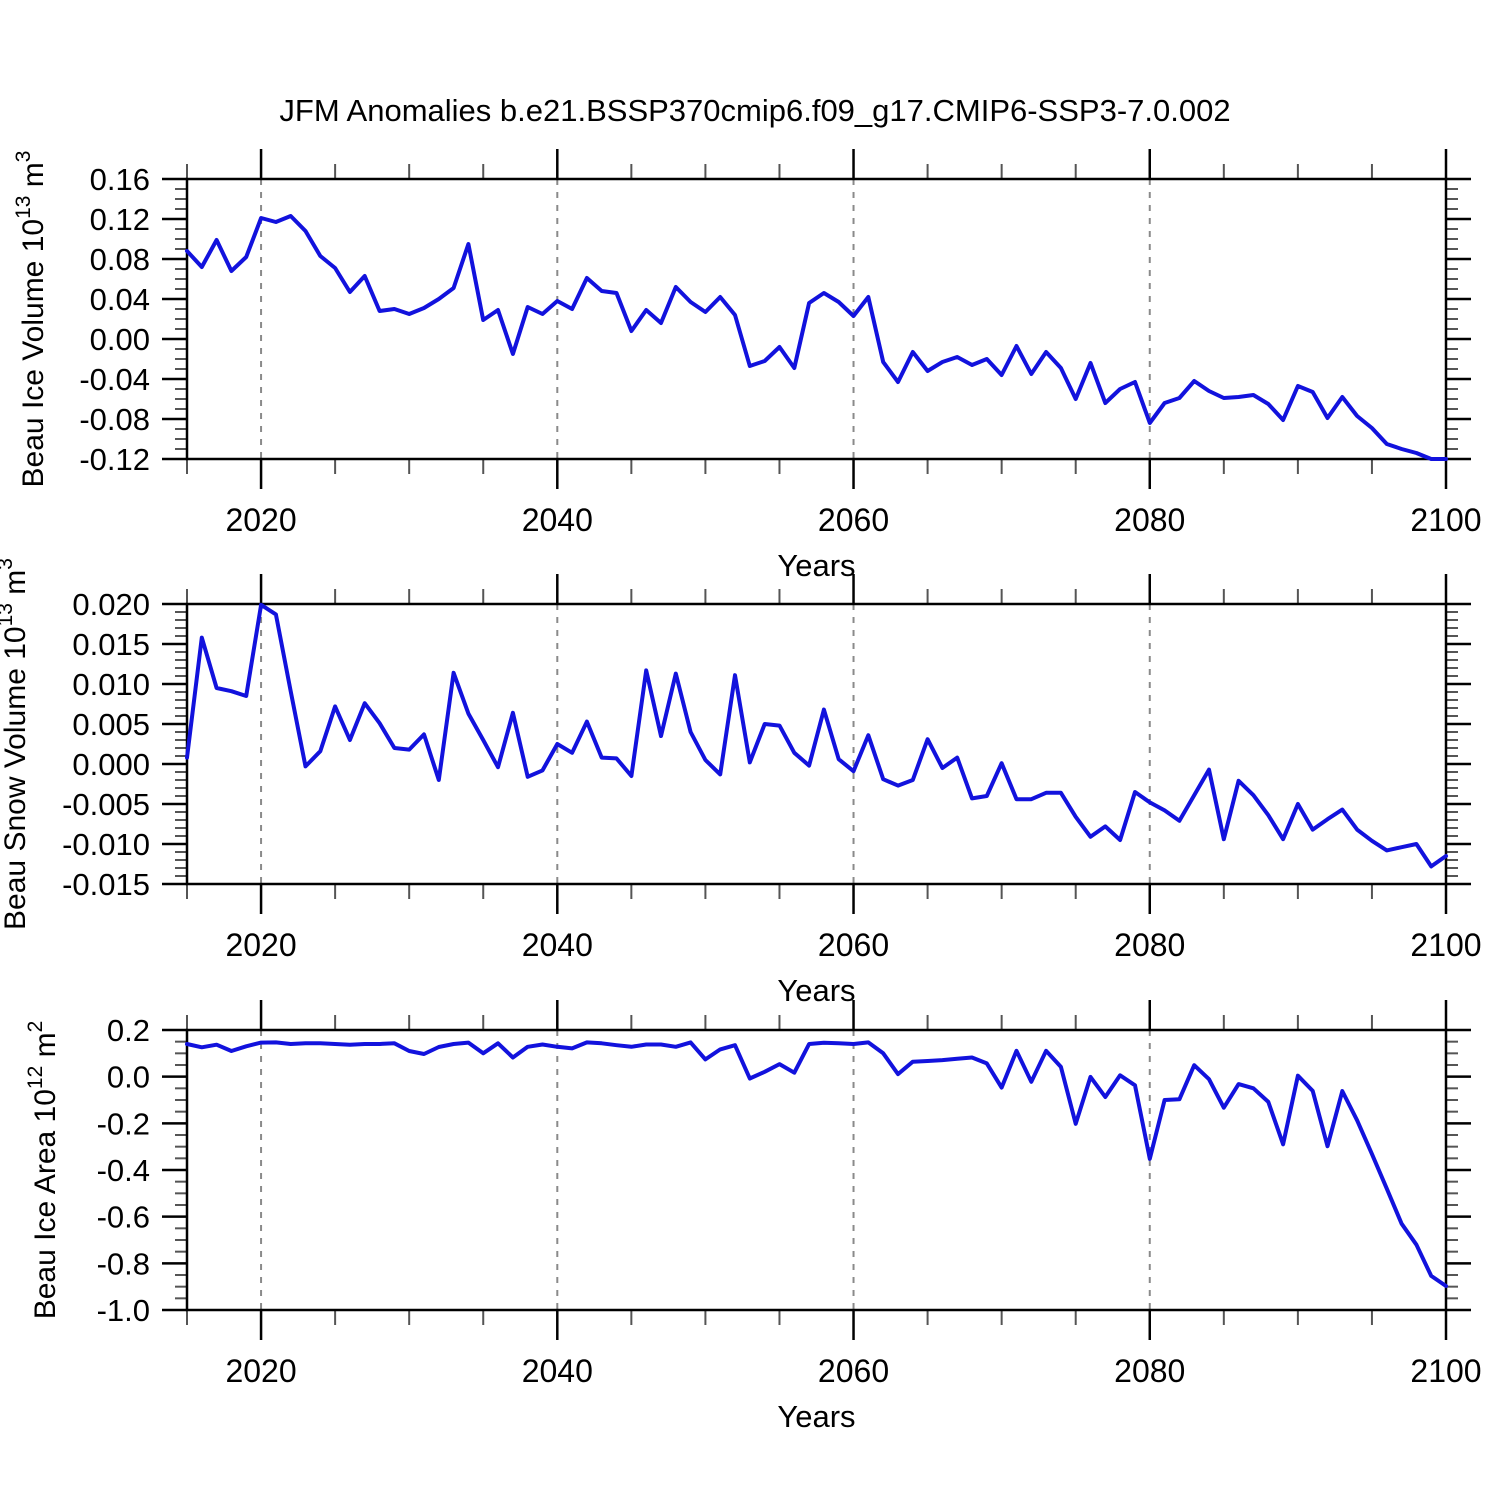  I want to click on beau-snow-volume-xtick-label: 2060, so click(853, 945).